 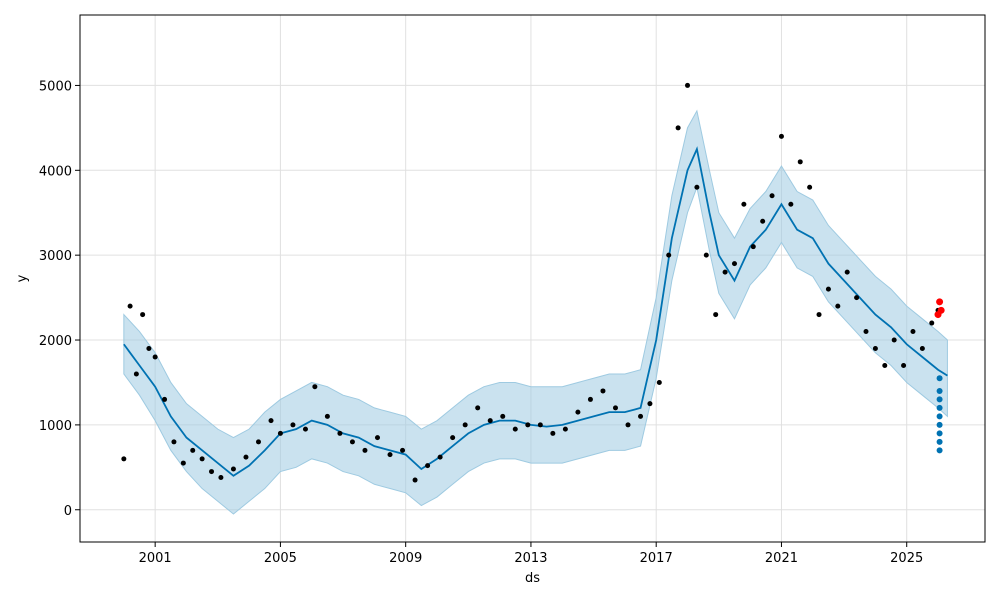 What do you see at coordinates (781, 558) in the screenshot?
I see `x-tick-label: 2021` at bounding box center [781, 558].